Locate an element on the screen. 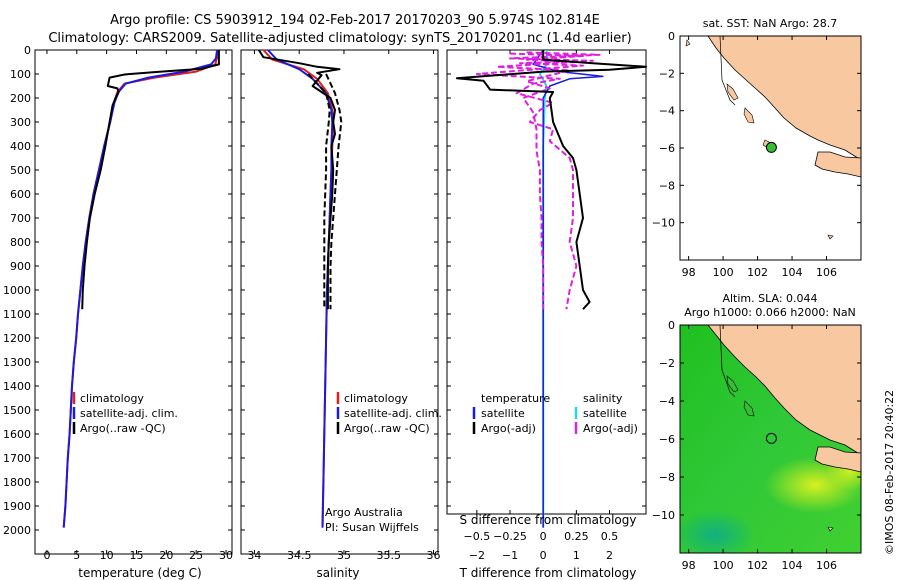  x2-tick-label: −0.25 is located at coordinates (510, 536).